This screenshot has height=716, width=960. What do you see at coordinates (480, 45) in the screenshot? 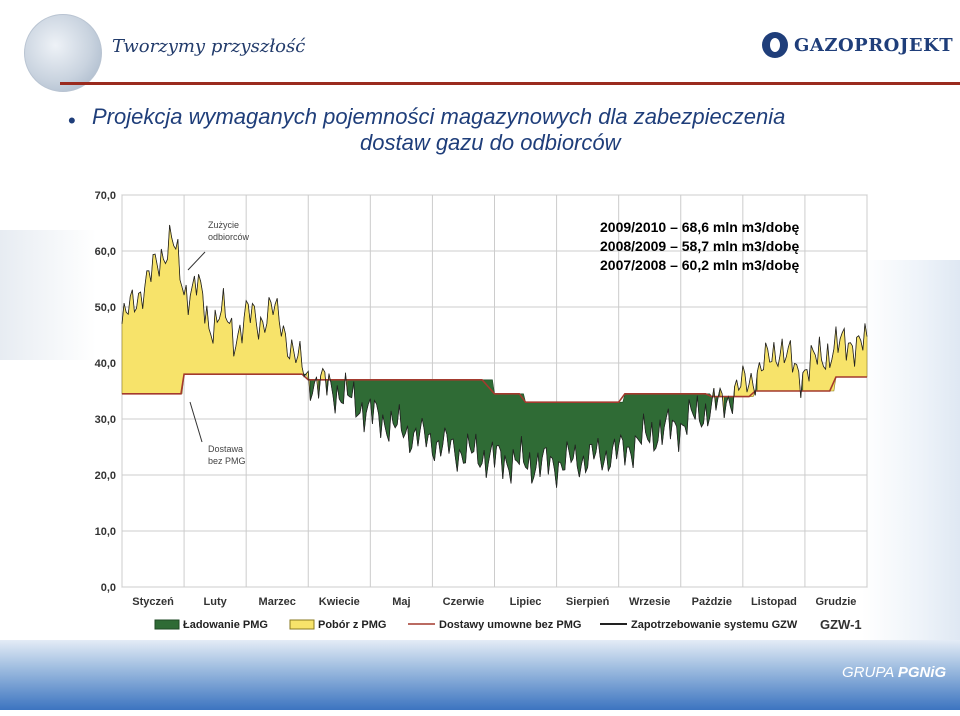
I see `header` at bounding box center [480, 45].